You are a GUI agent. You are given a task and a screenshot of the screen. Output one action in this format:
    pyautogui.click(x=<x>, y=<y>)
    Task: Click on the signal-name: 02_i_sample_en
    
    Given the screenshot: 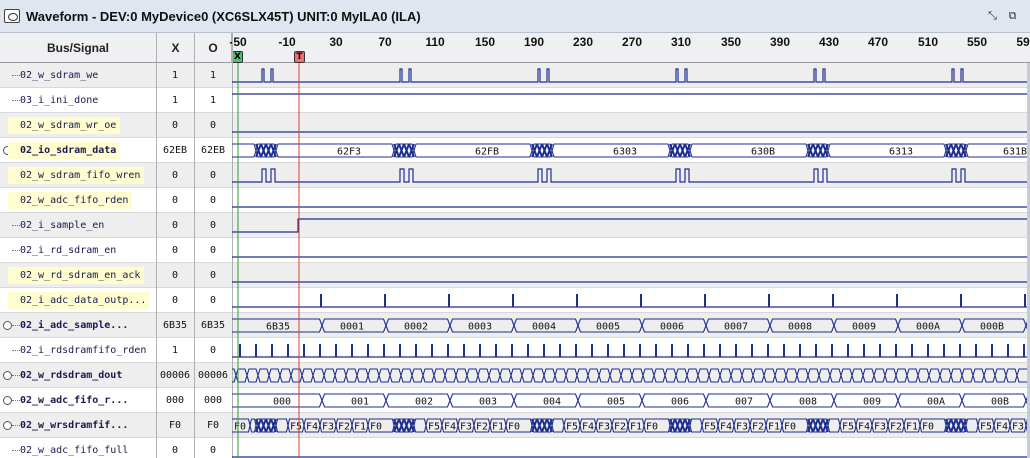 What is the action you would take?
    pyautogui.click(x=62, y=225)
    